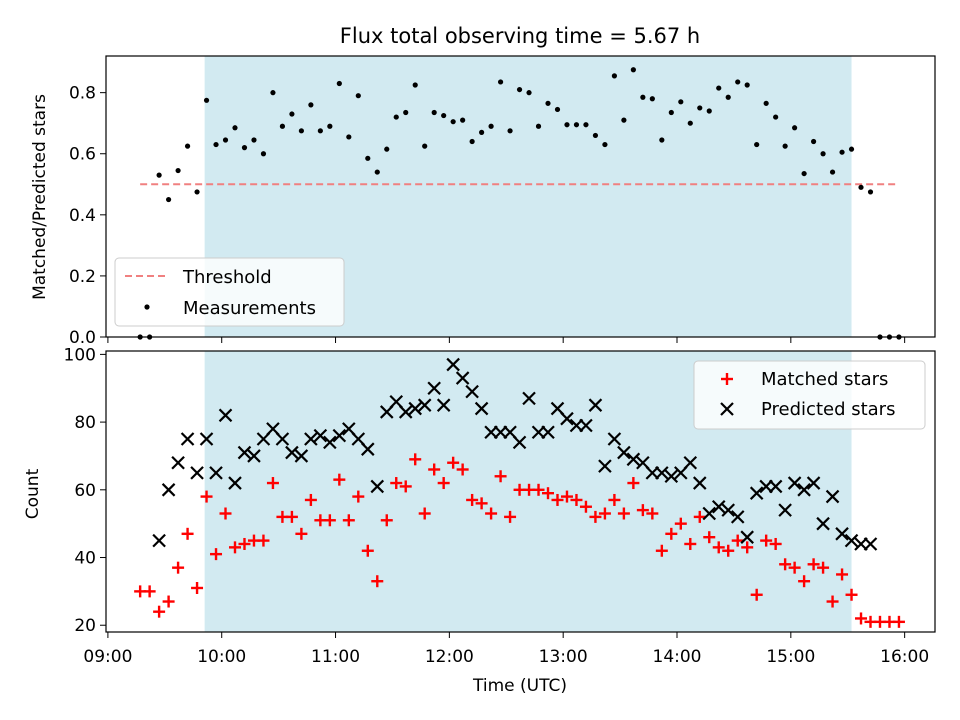 Image resolution: width=960 pixels, height=720 pixels. I want to click on x-axis-label: Time (UTC), so click(519, 686).